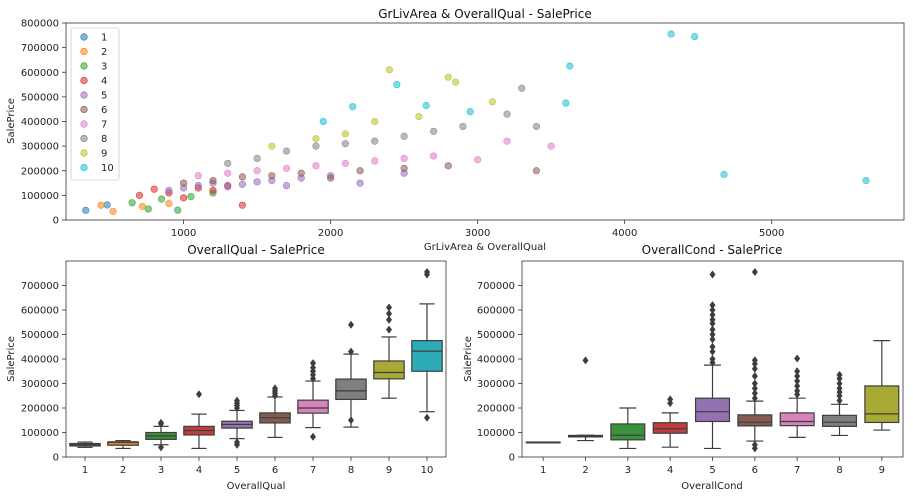  I want to click on legend-label: 10, so click(107, 168).